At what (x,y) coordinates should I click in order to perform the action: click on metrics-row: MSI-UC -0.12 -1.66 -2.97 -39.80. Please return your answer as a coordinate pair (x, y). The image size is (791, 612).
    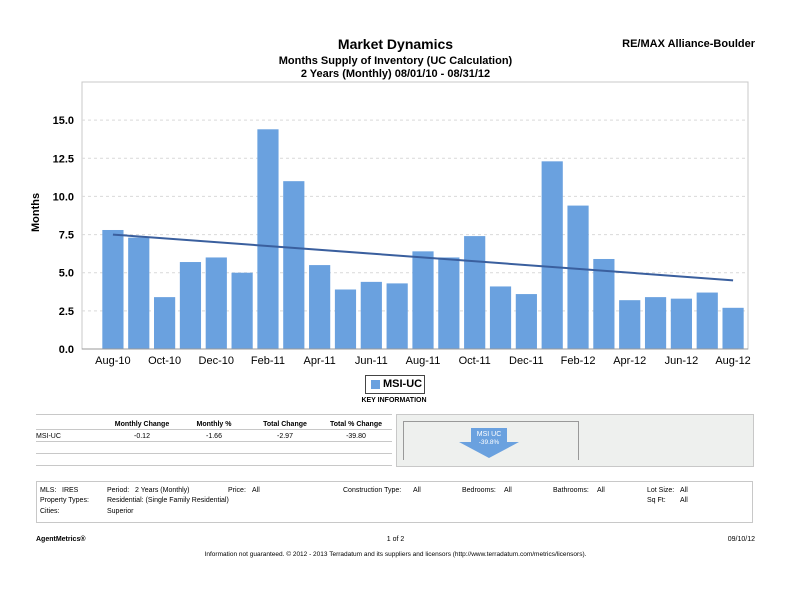
    Looking at the image, I should click on (214, 436).